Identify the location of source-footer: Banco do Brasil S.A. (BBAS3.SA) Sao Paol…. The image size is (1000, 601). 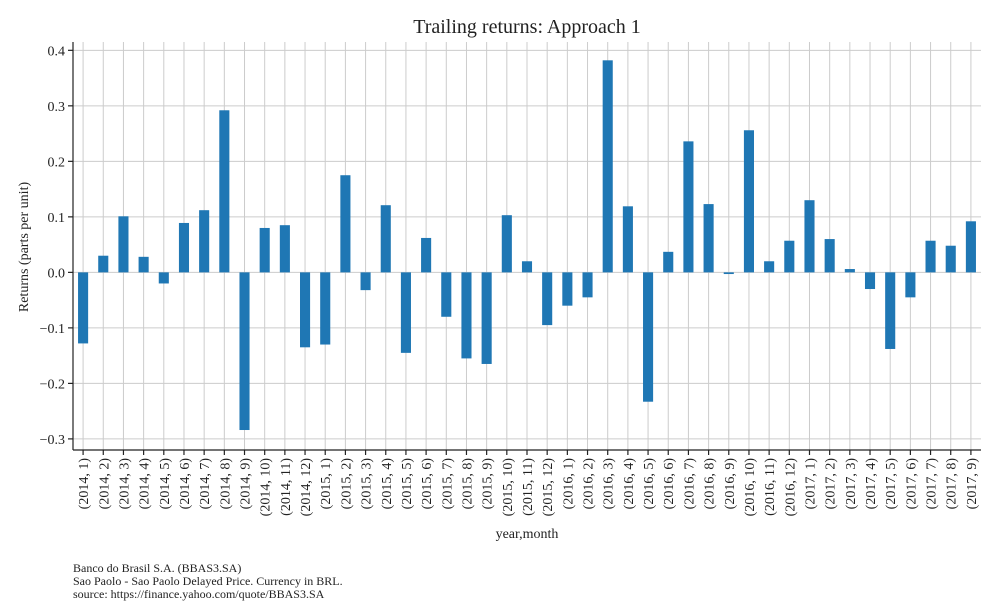
(208, 581).